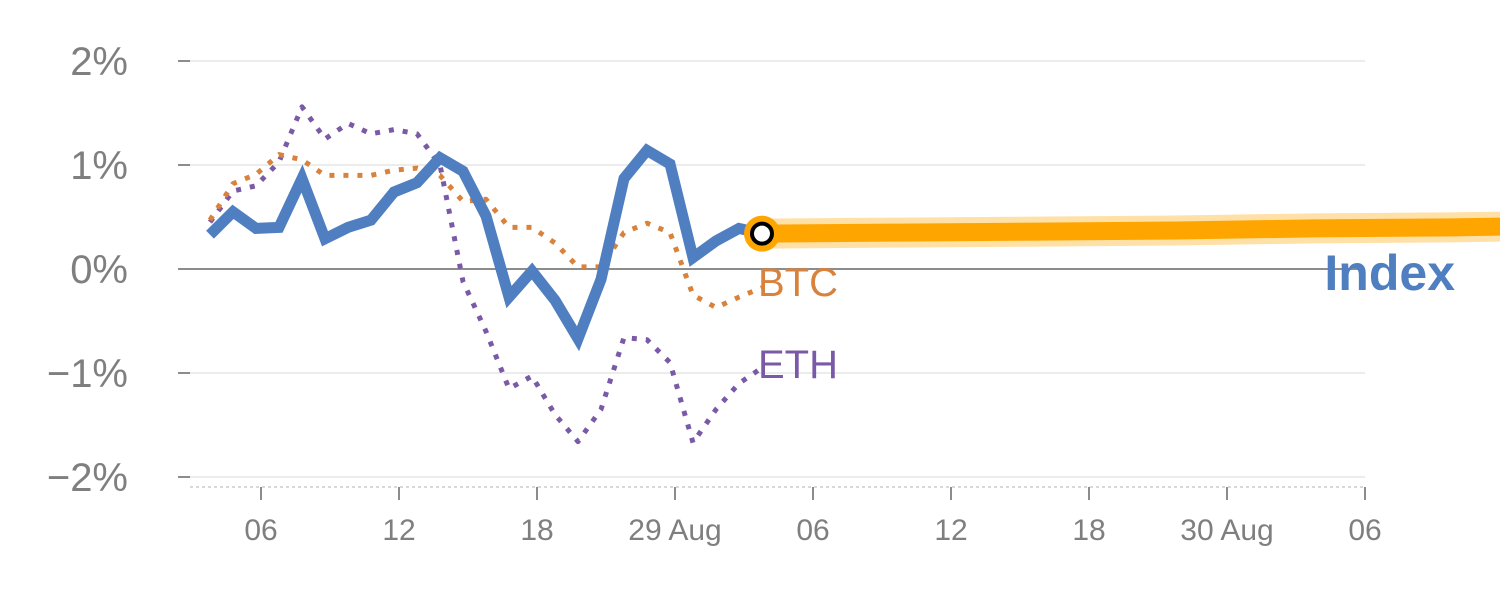  What do you see at coordinates (99, 62) in the screenshot?
I see `y-tick-label: 2%` at bounding box center [99, 62].